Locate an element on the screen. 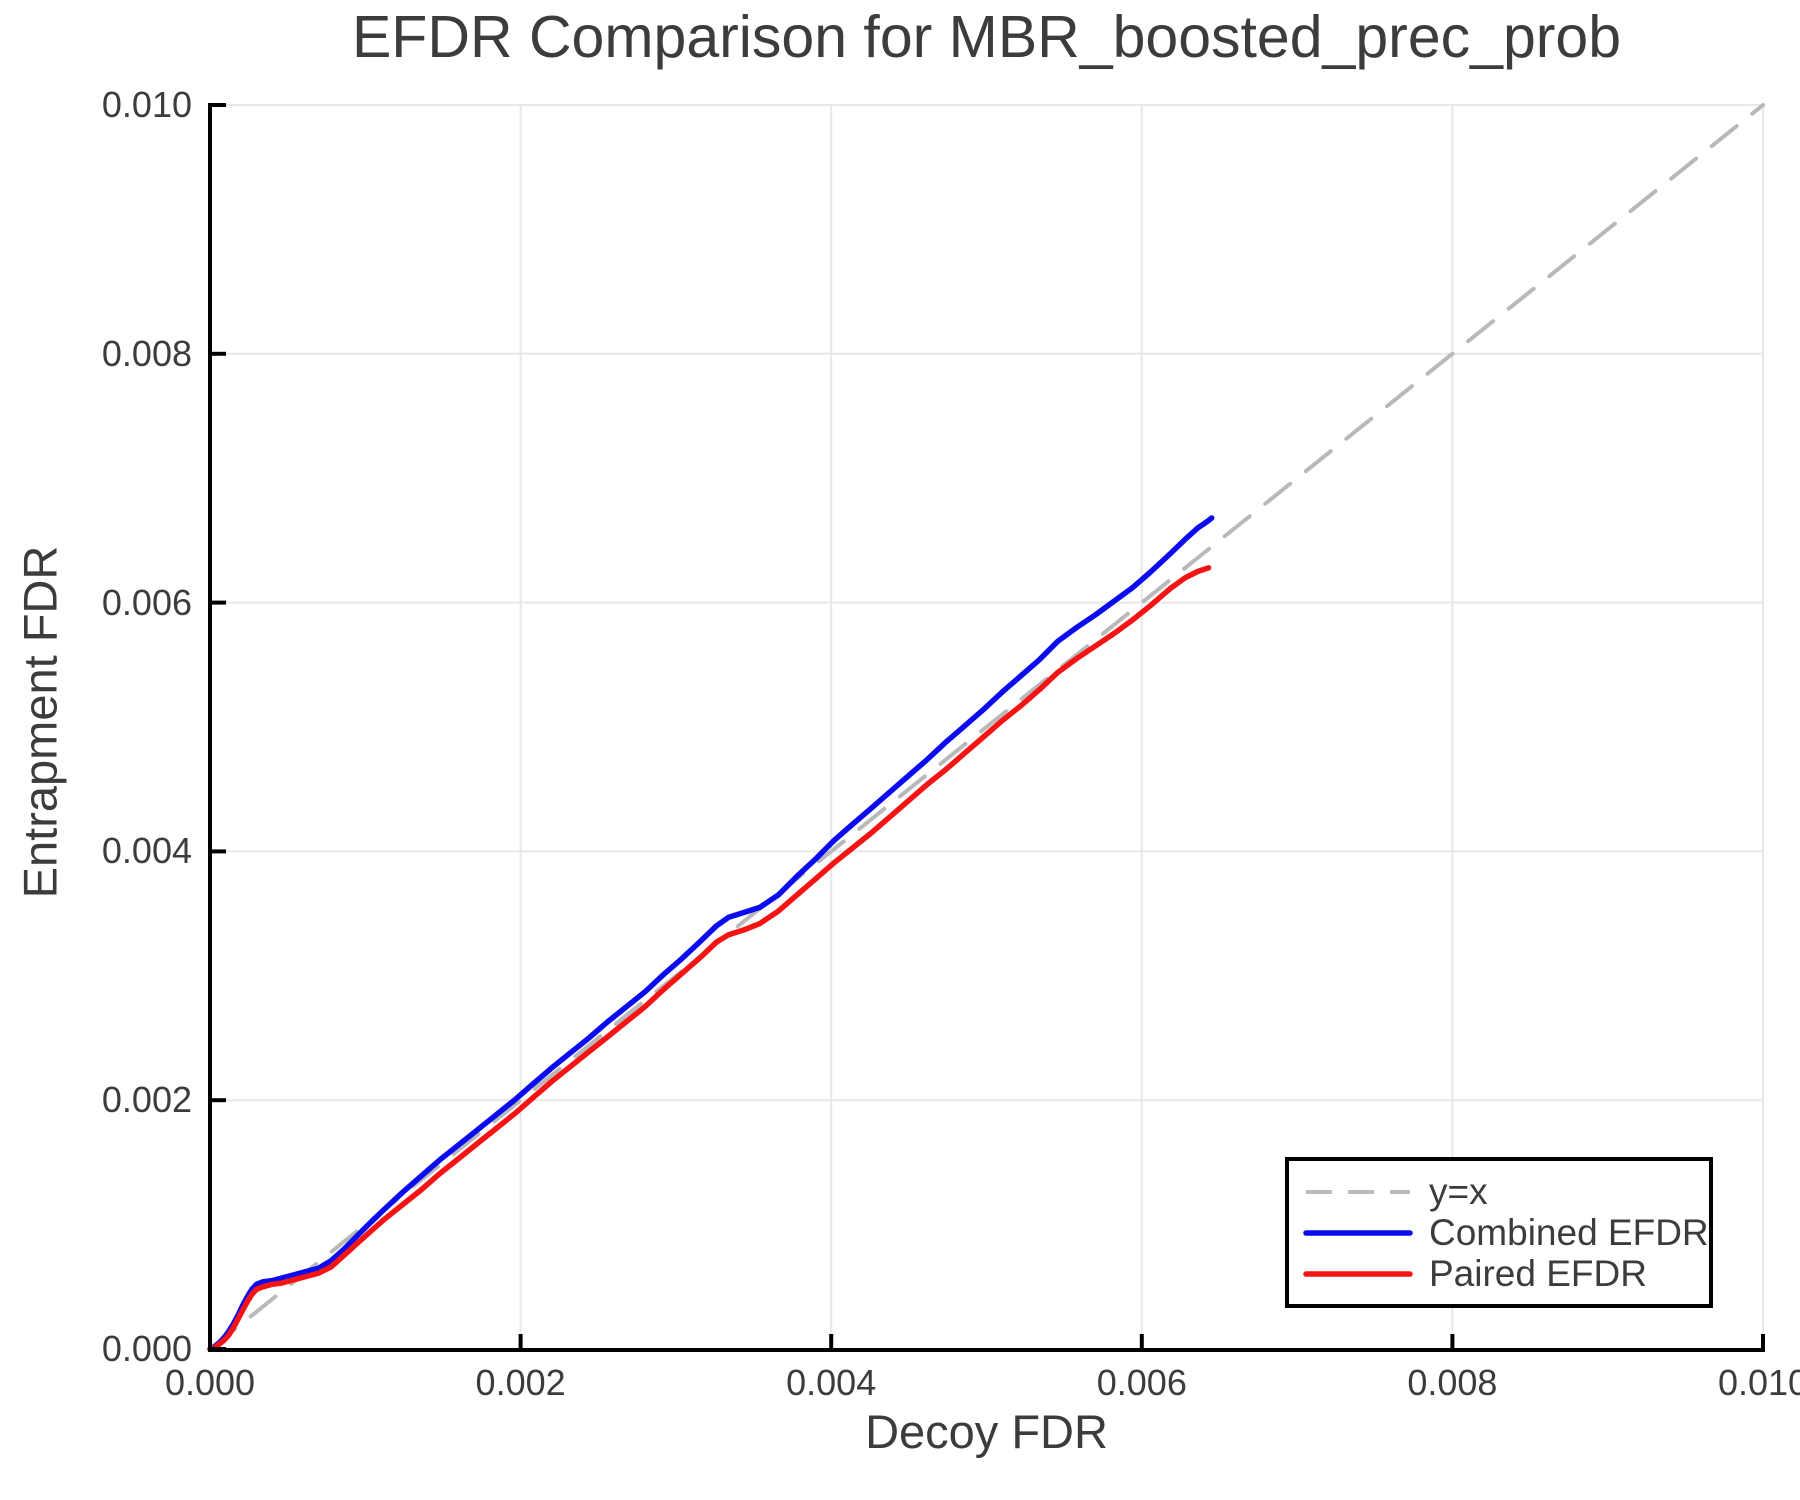 This screenshot has width=1800, height=1500. legend-red-line-icon is located at coordinates (1358, 1273).